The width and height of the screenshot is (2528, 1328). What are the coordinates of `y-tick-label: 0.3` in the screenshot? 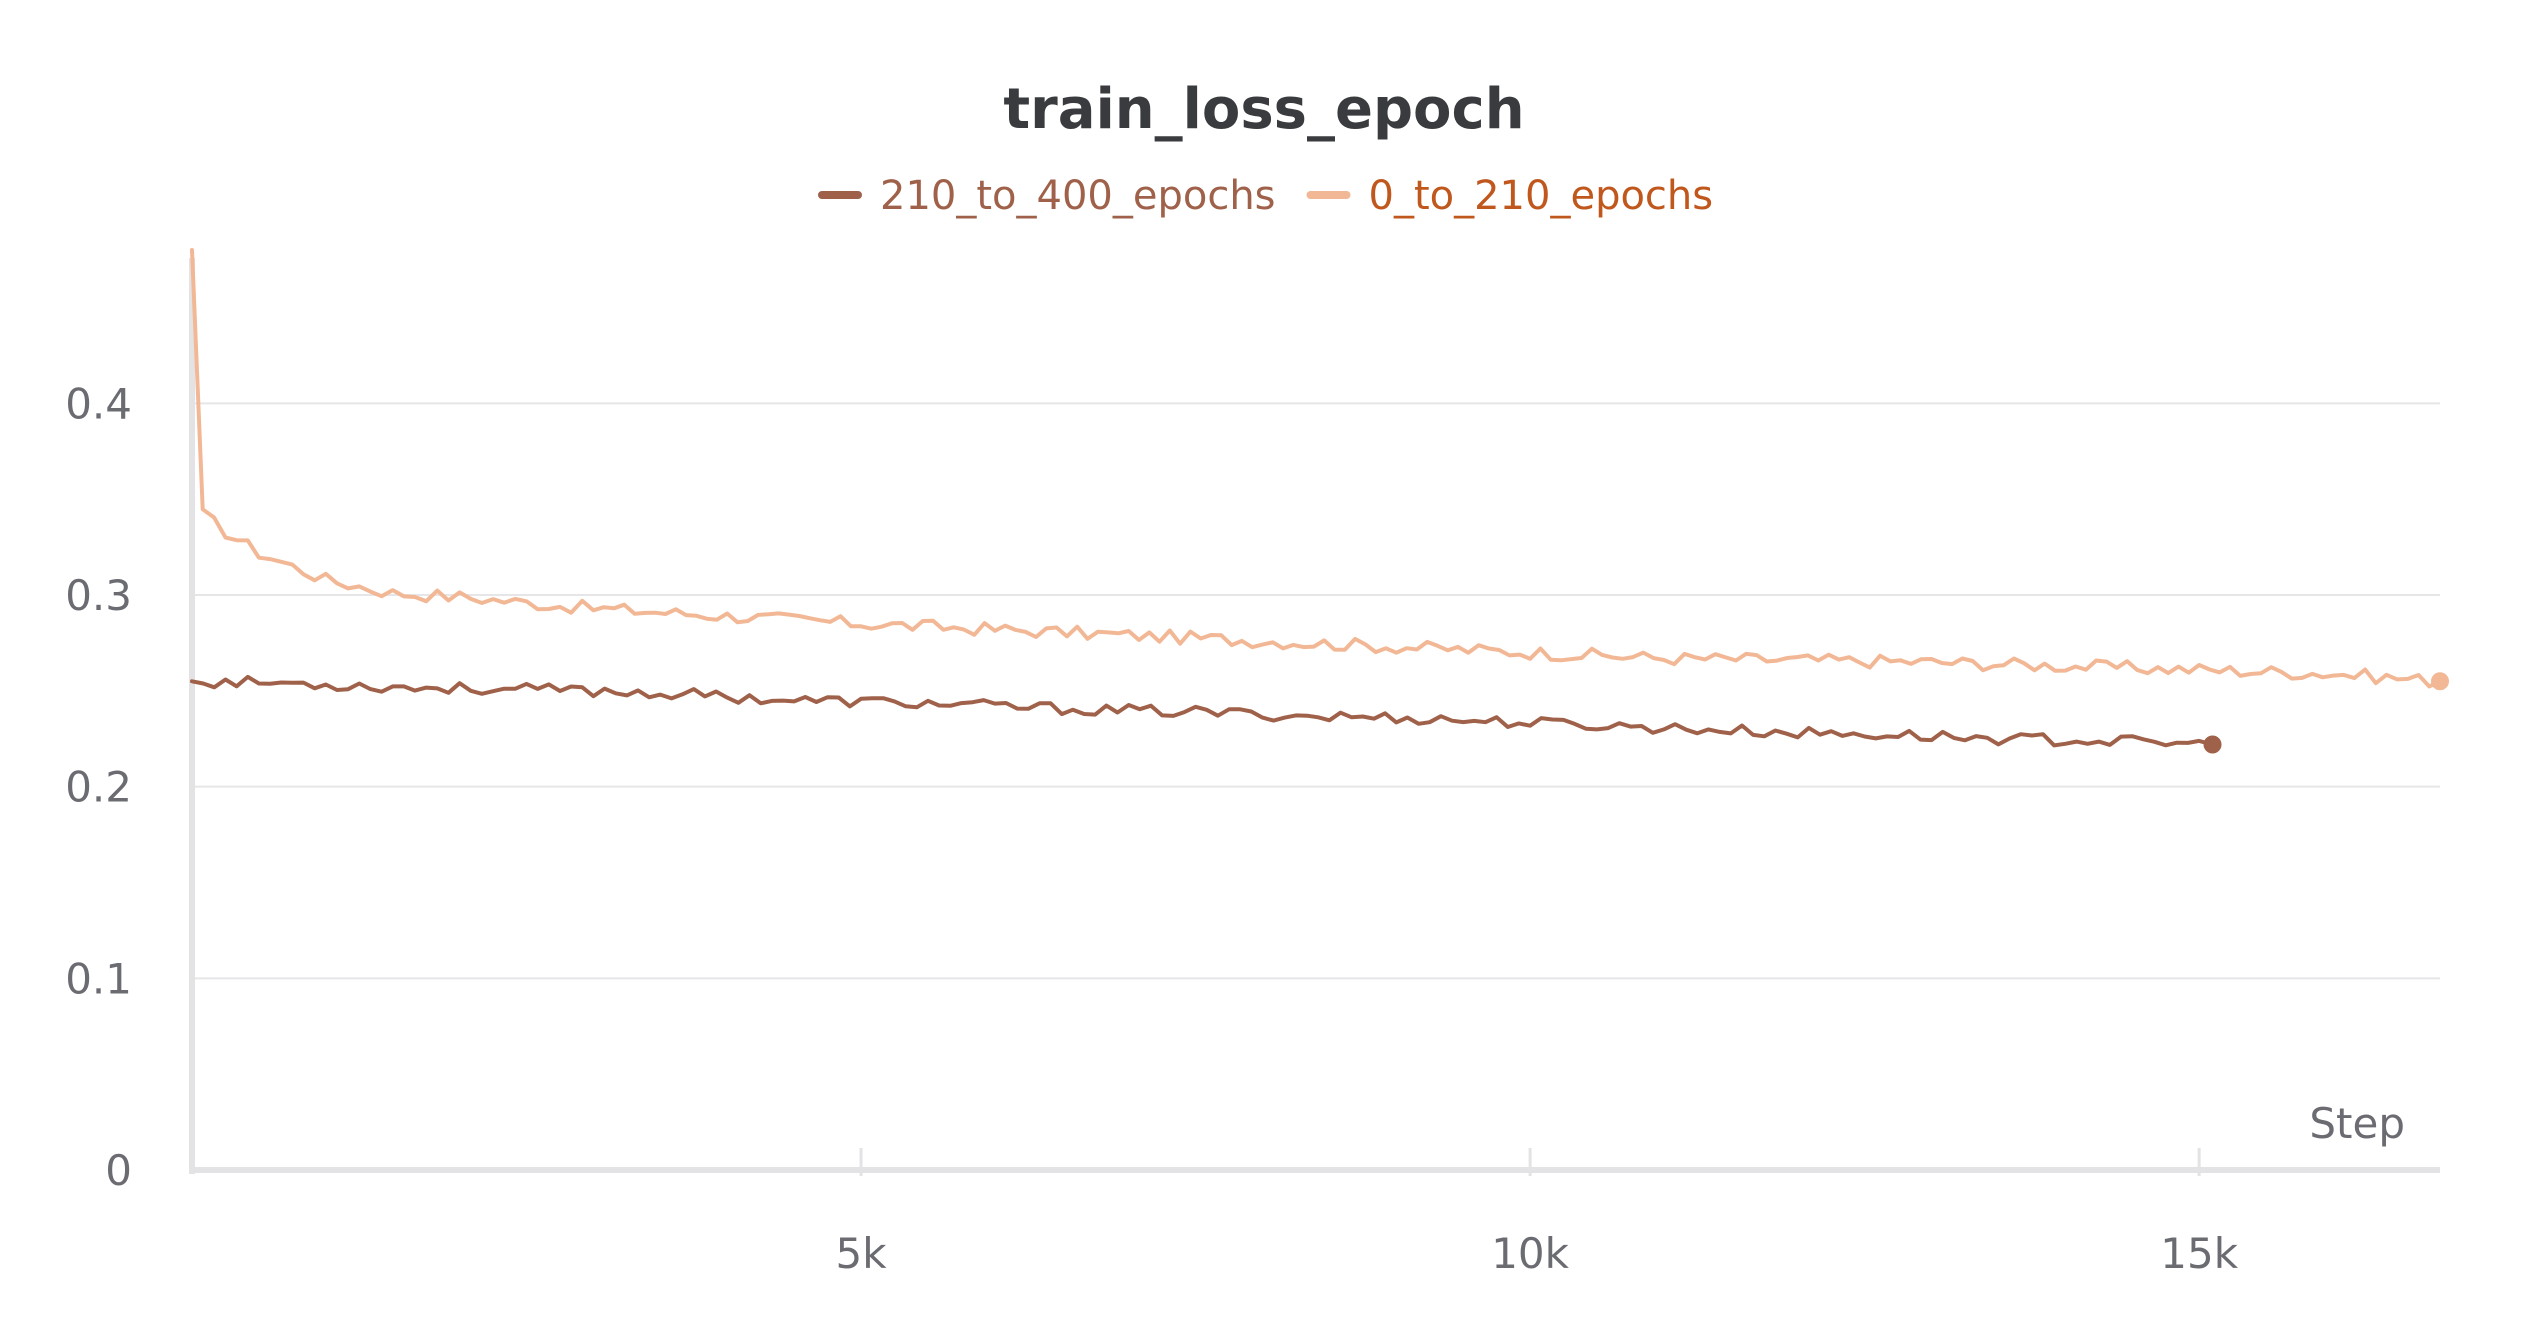 It's located at (98, 595).